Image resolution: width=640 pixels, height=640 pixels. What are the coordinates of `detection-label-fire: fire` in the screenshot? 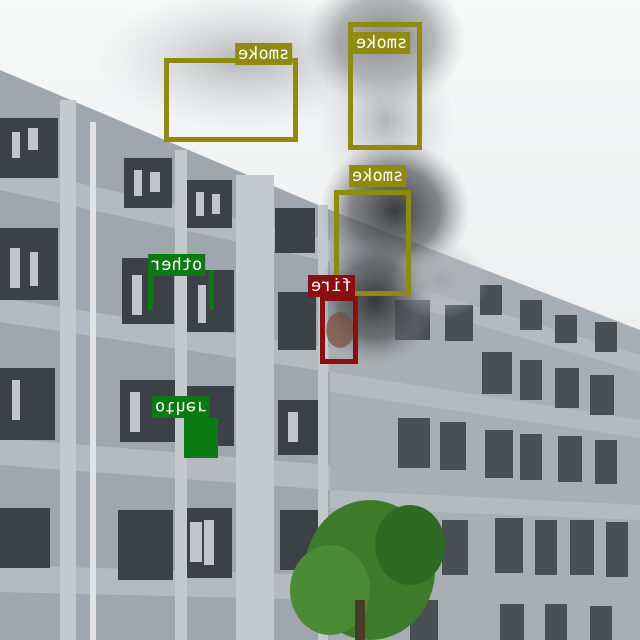 It's located at (331, 286).